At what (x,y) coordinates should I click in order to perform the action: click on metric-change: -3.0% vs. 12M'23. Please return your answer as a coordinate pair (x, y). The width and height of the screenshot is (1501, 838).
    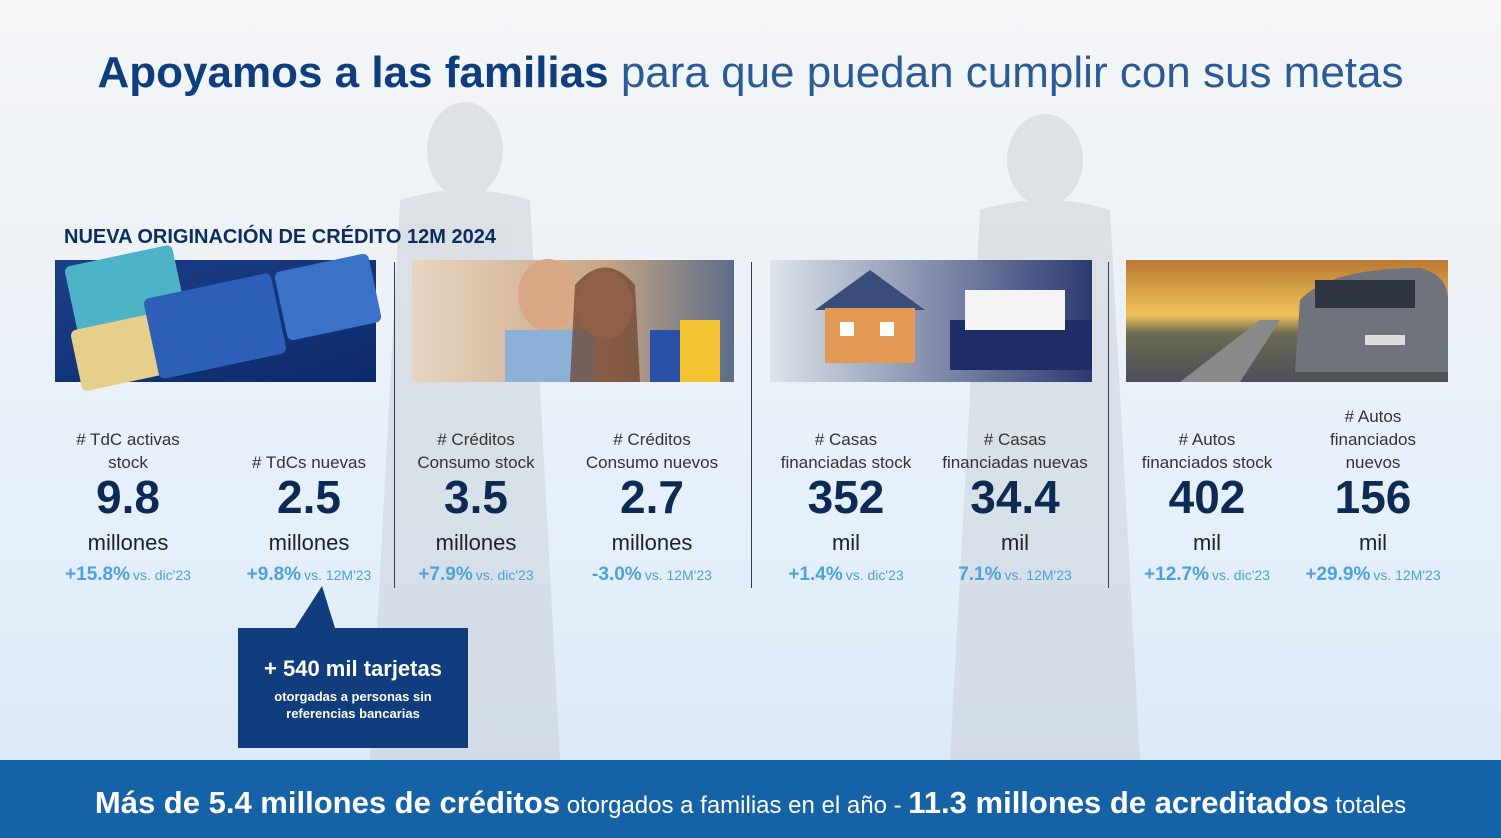
    Looking at the image, I should click on (652, 575).